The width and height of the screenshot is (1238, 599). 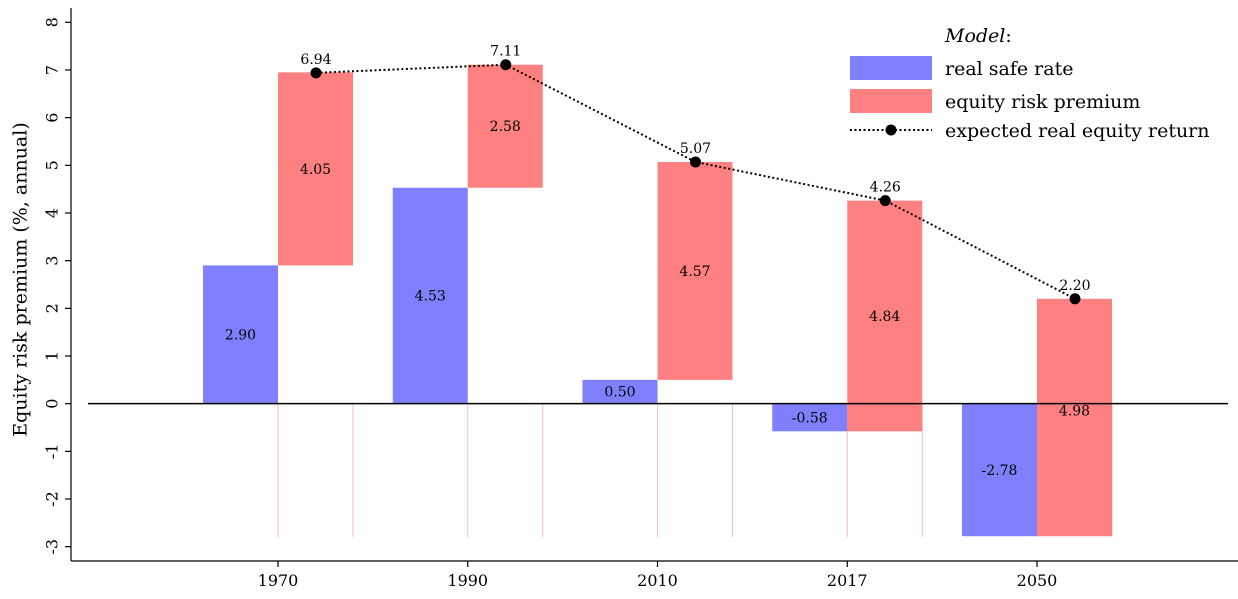 I want to click on x-tick-label: 2017, so click(x=847, y=580).